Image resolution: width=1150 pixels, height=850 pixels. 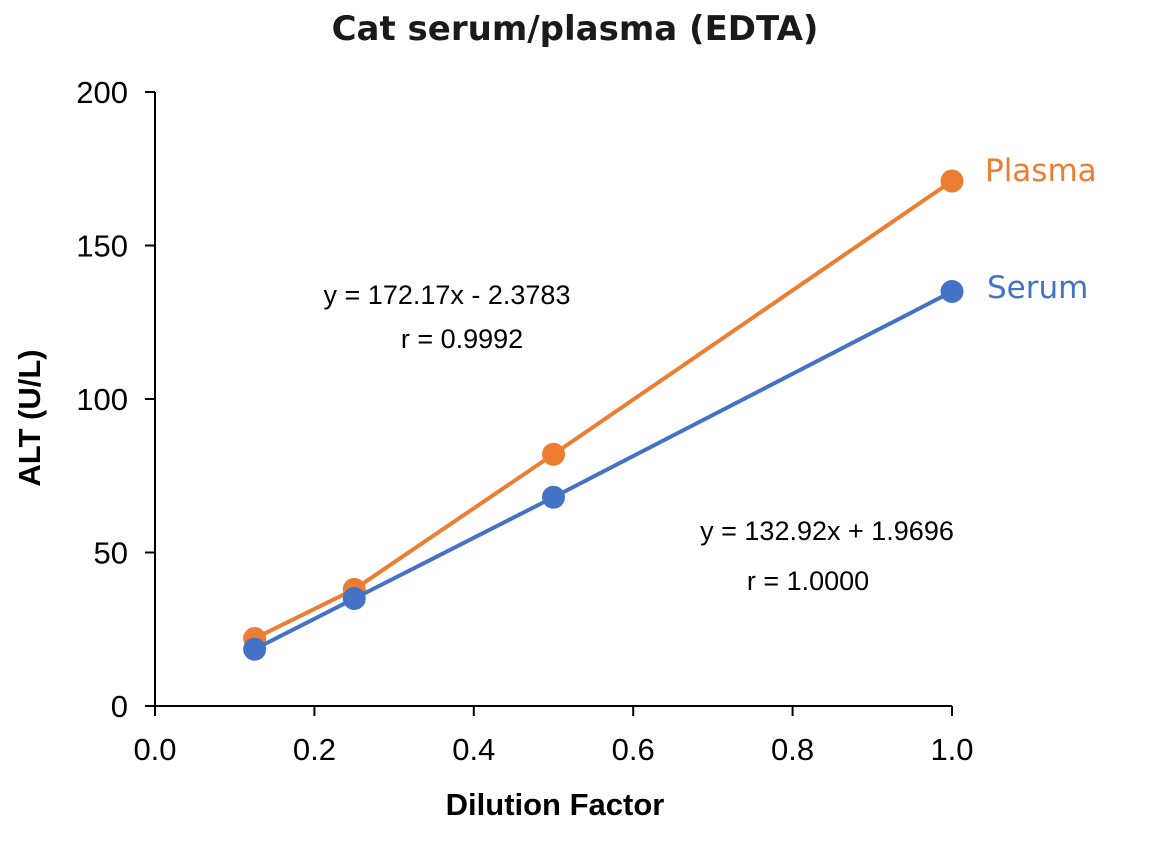 I want to click on x-ticks: 0.0 0.2 0.4 0.6 0.8 1.0, so click(x=553, y=736).